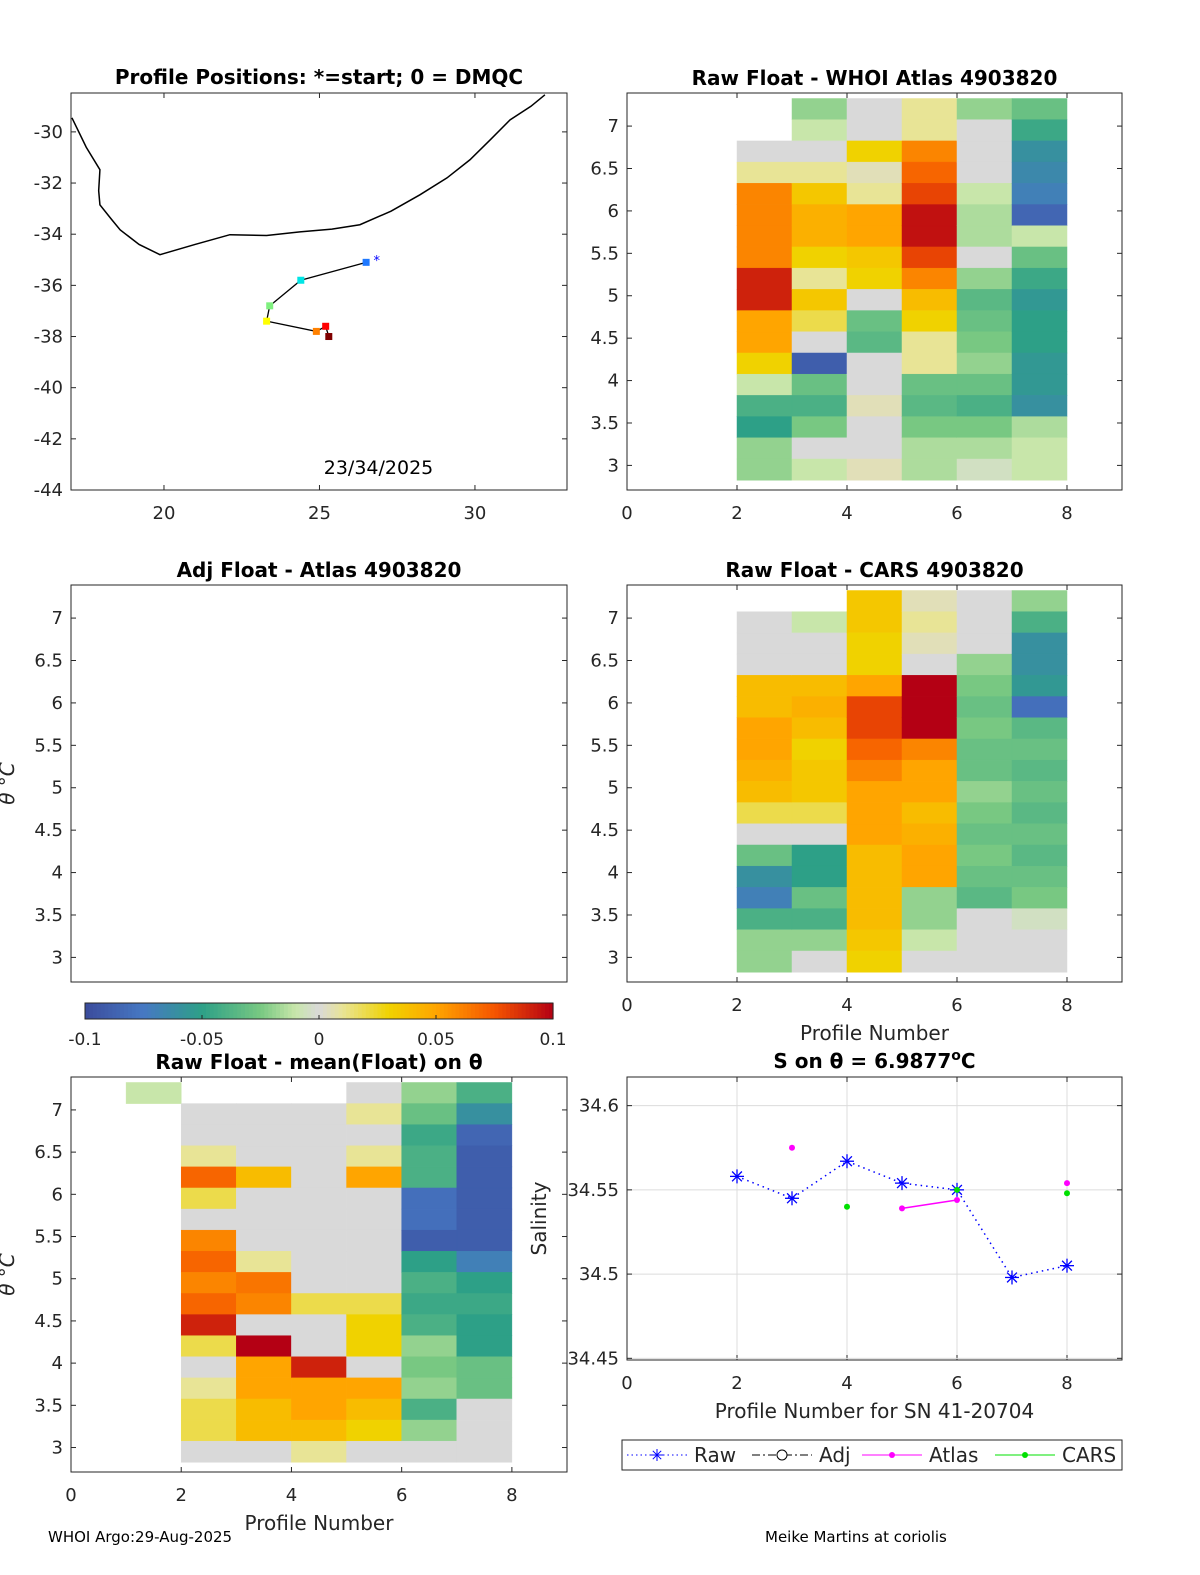 The width and height of the screenshot is (1200, 1575). What do you see at coordinates (874, 1411) in the screenshot?
I see `salinity-xlabel: Profile Number for SN 41-20704` at bounding box center [874, 1411].